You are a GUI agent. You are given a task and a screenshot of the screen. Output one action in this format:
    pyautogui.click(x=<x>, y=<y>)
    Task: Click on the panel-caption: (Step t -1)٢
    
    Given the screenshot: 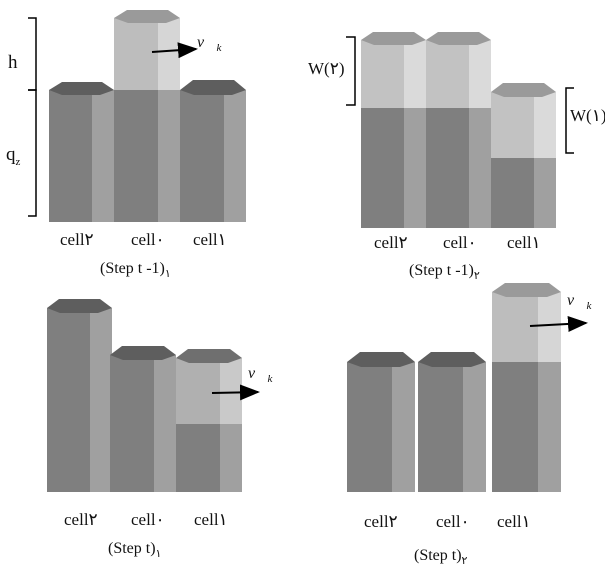 What is the action you would take?
    pyautogui.click(x=444, y=272)
    